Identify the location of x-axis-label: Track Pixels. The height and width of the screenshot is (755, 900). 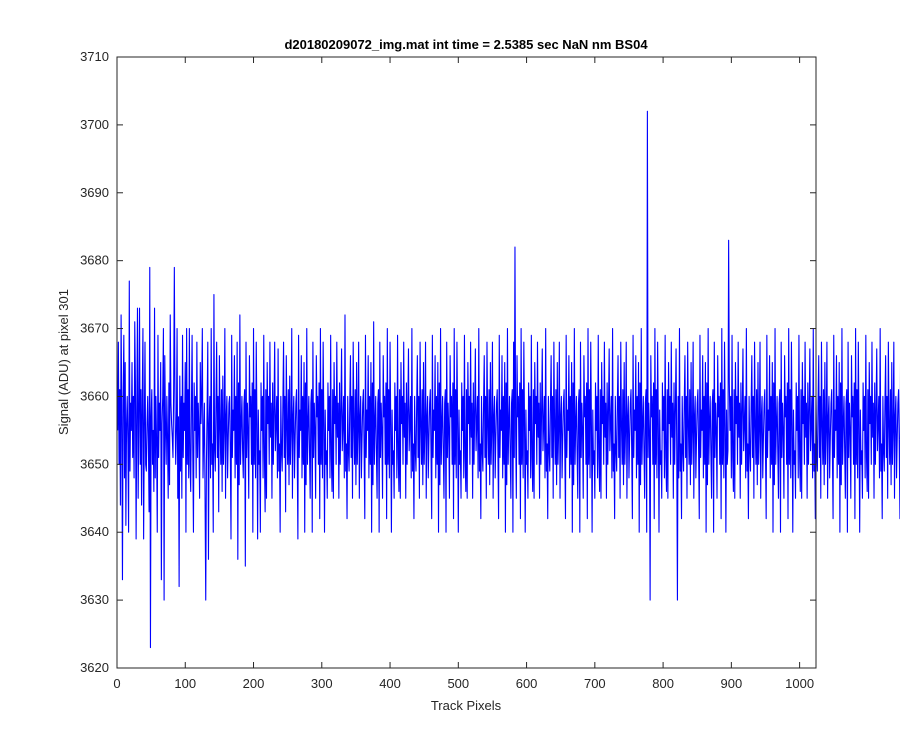
(466, 705).